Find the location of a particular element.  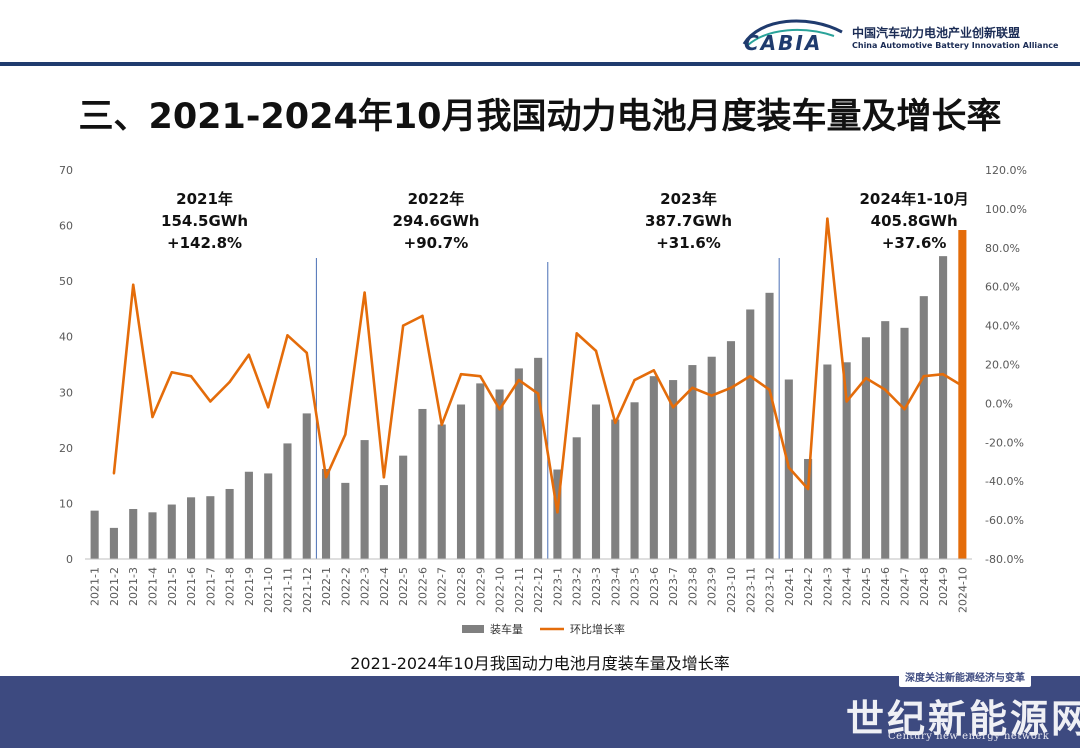

logo-text: CABIA is located at coordinates (783, 42).